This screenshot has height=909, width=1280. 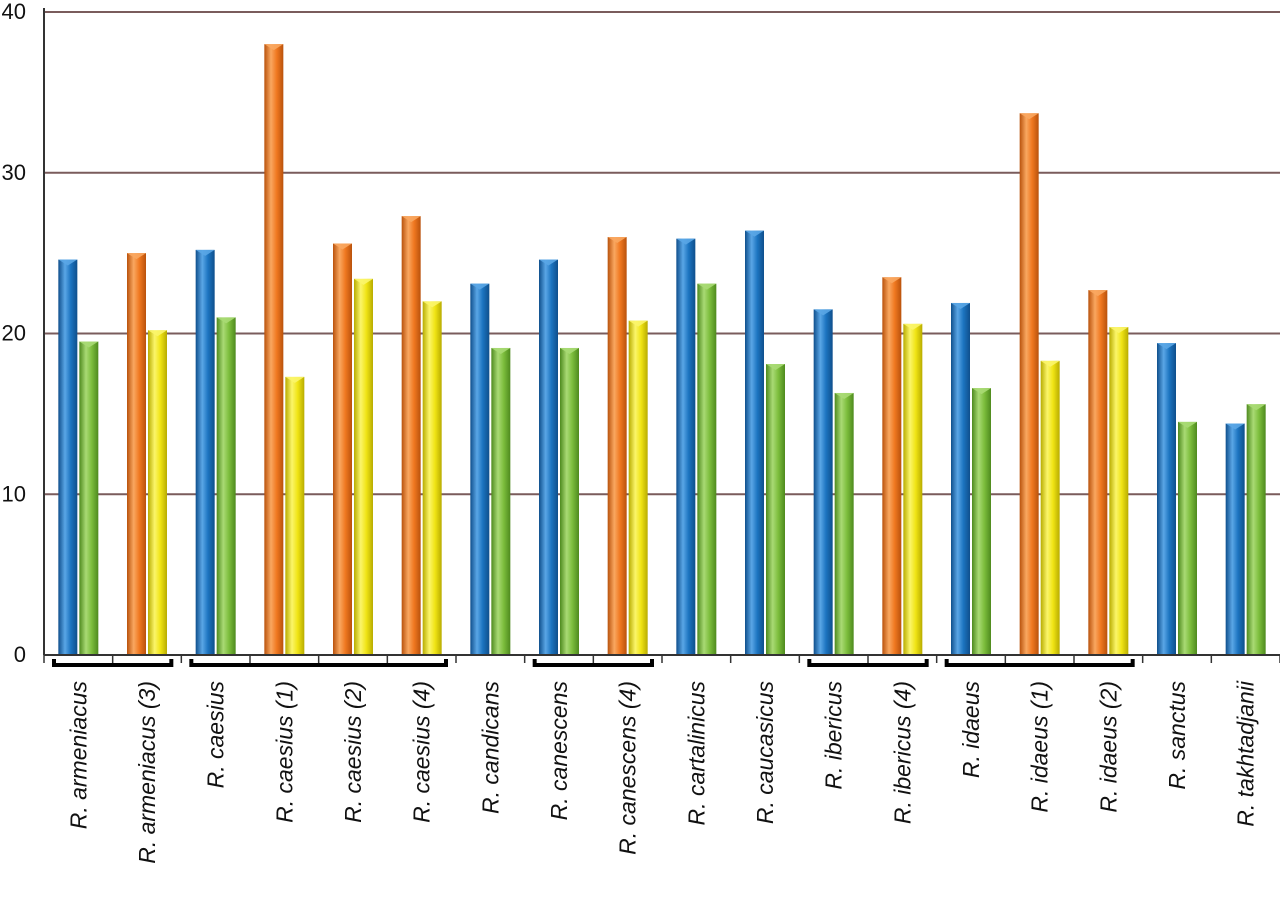 What do you see at coordinates (844, 523) in the screenshot?
I see `bar-12-green` at bounding box center [844, 523].